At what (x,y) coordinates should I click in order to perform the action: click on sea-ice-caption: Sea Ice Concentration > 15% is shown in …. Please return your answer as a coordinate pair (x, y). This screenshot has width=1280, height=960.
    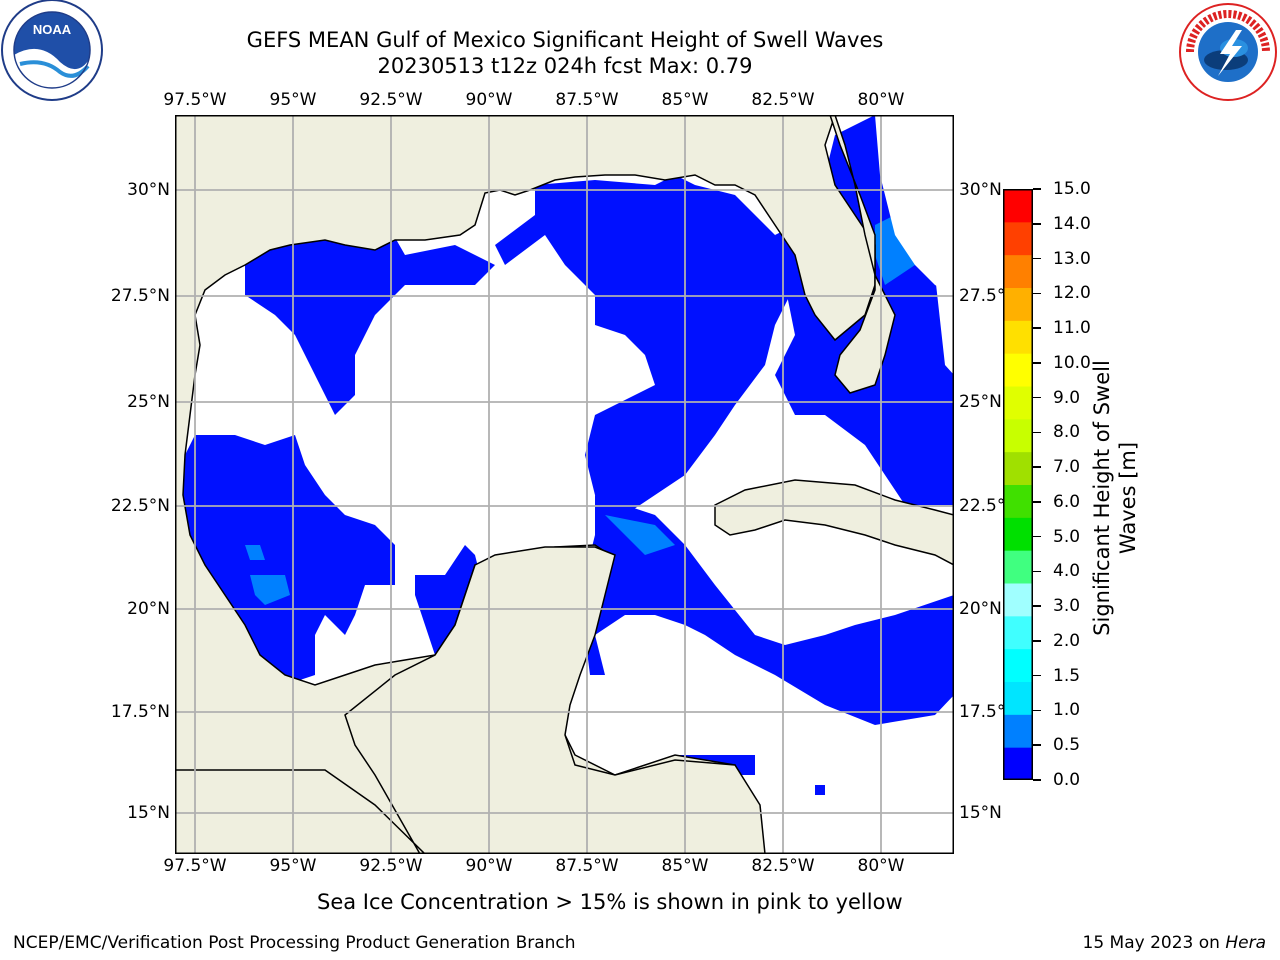
    Looking at the image, I should click on (610, 902).